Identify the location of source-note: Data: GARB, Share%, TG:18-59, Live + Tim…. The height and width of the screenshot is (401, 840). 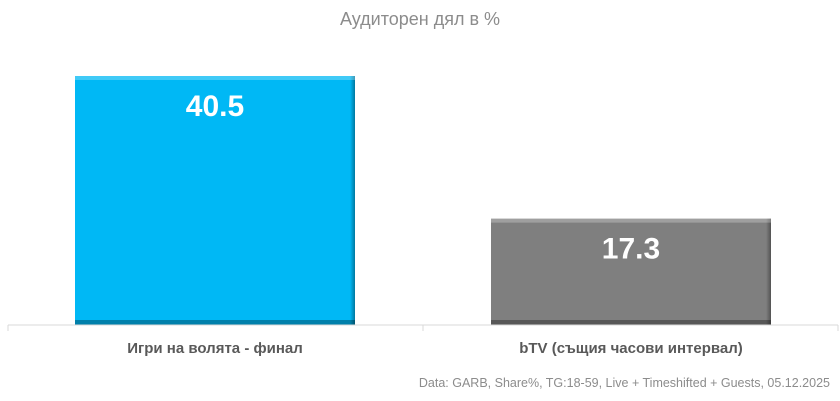
(624, 383).